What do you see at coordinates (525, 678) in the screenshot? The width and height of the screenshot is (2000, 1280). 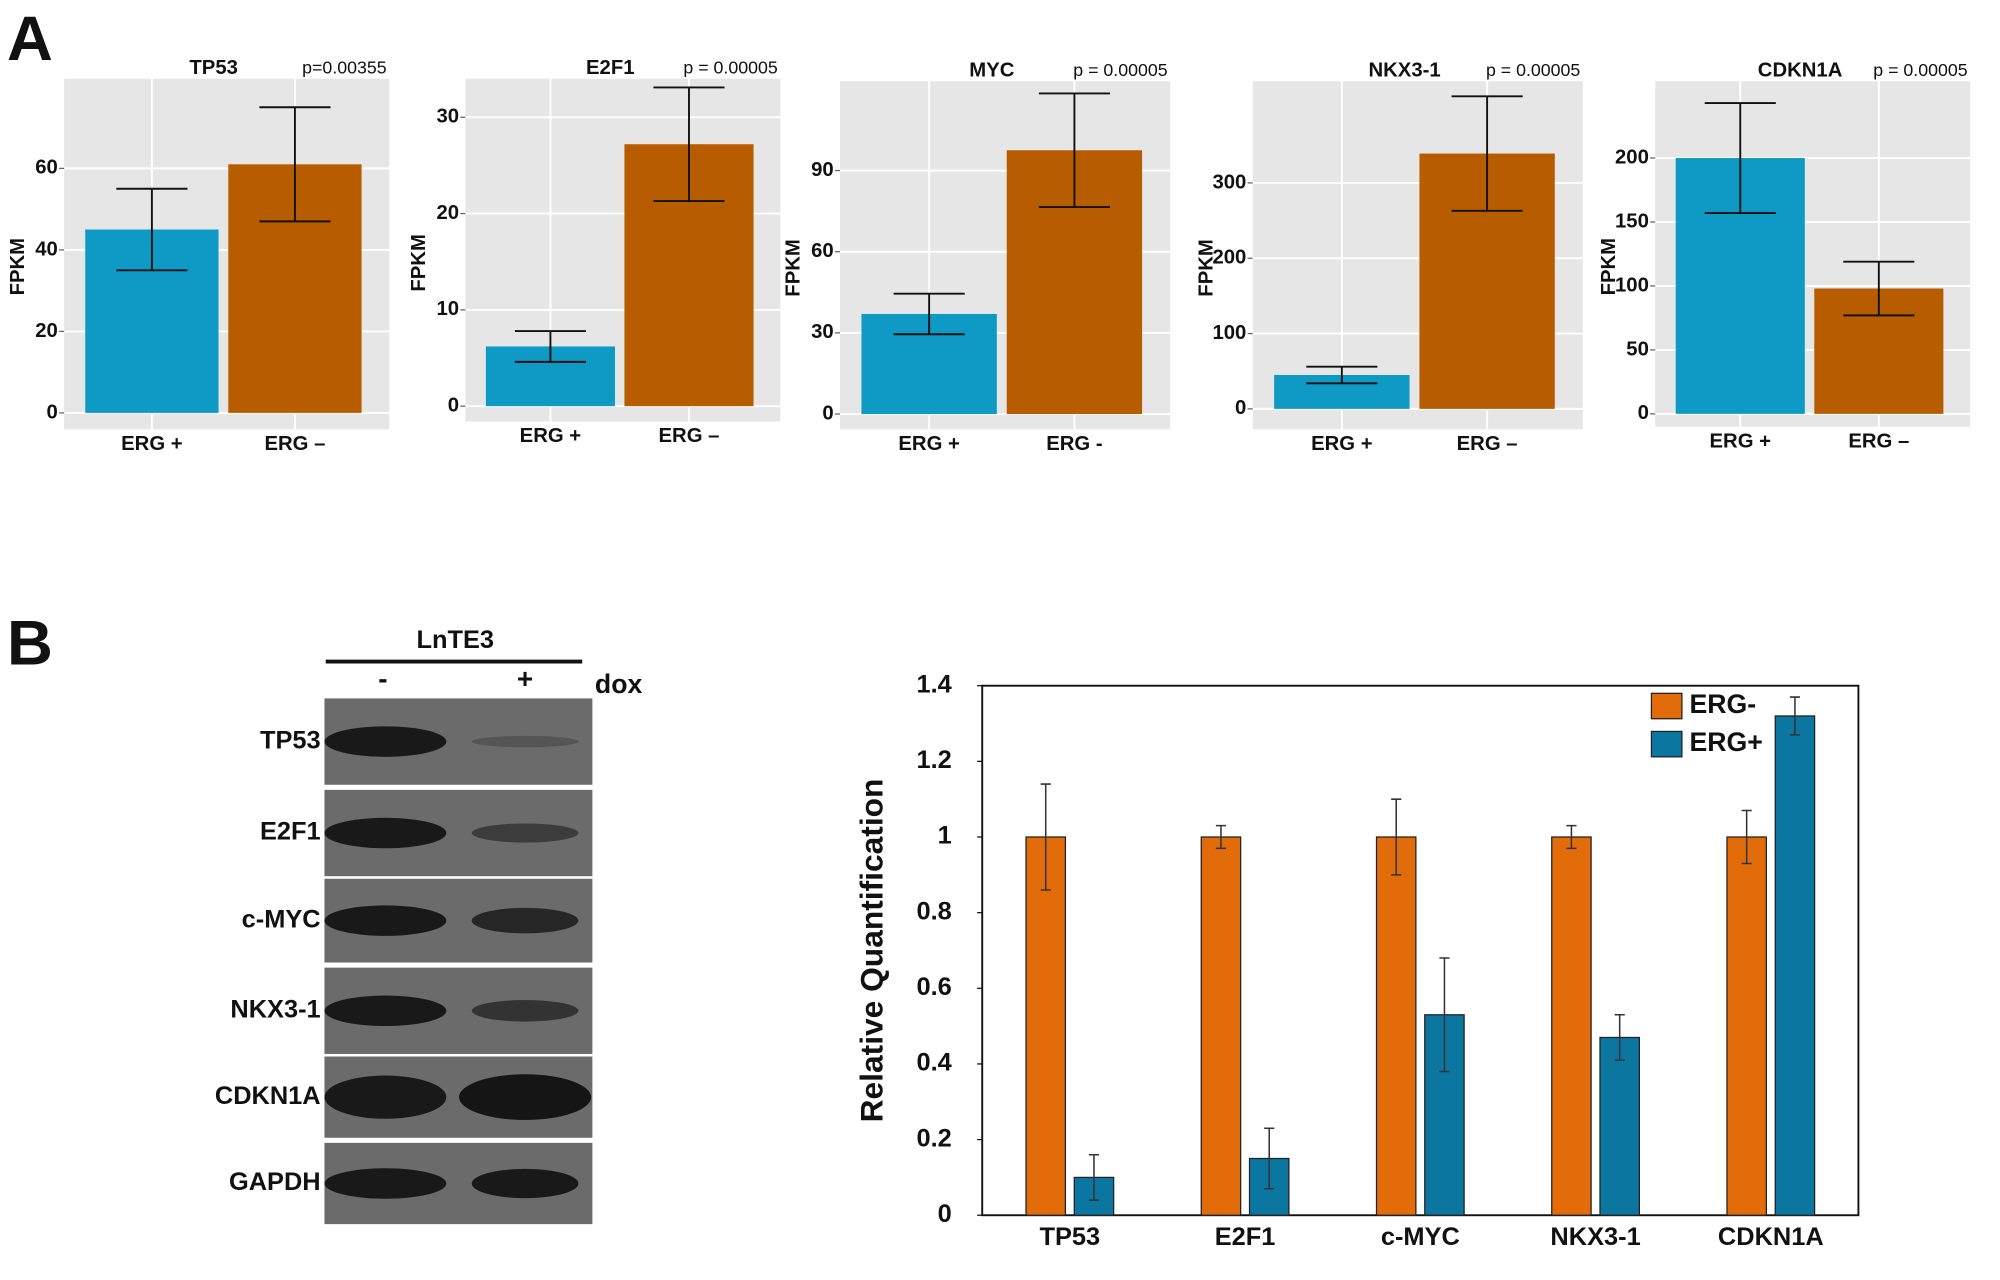 I see `lane-label: +` at bounding box center [525, 678].